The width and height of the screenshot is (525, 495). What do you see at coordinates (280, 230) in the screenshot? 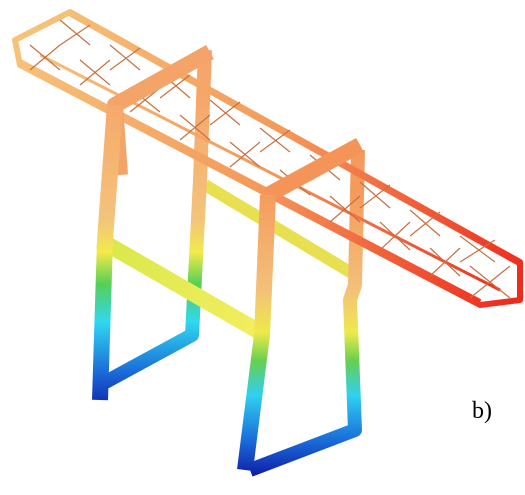
I see `tie-beam` at bounding box center [280, 230].